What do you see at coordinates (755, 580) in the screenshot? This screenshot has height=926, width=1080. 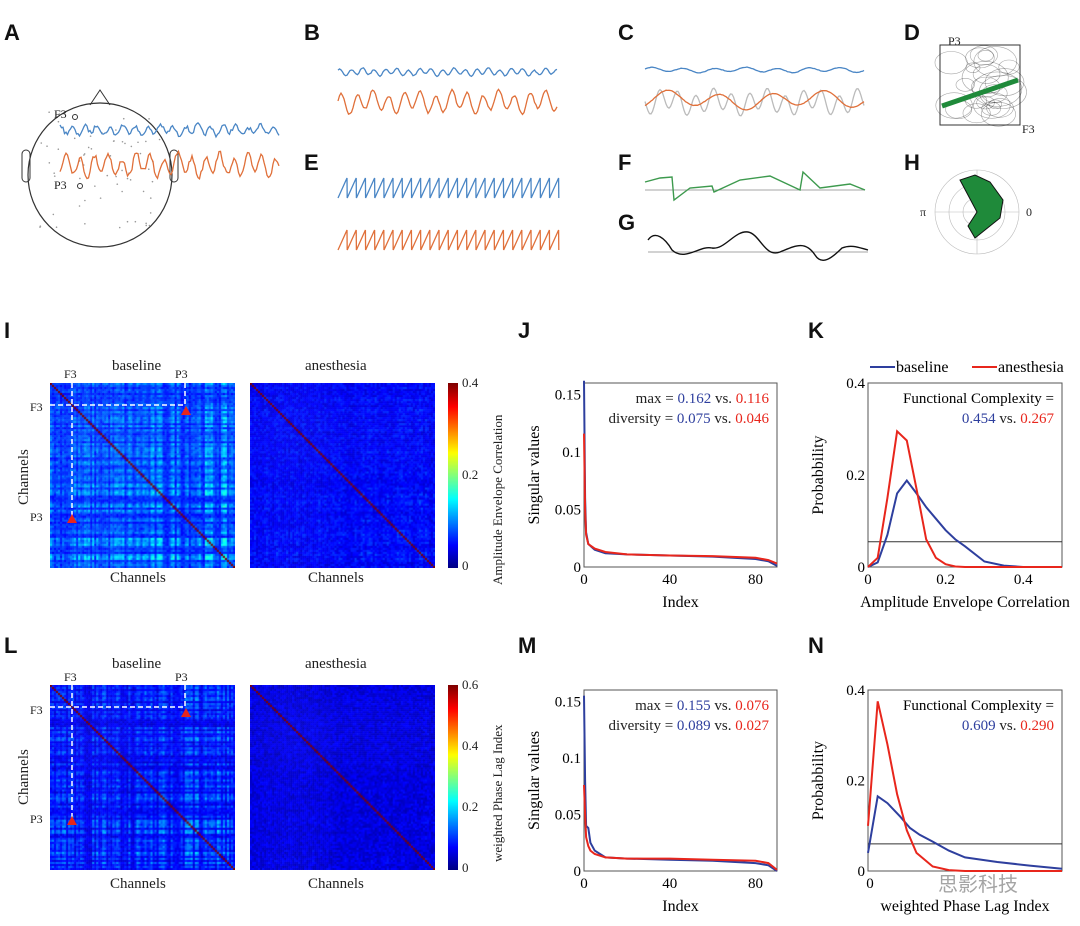 I see `chart-j-xtick: 80` at bounding box center [755, 580].